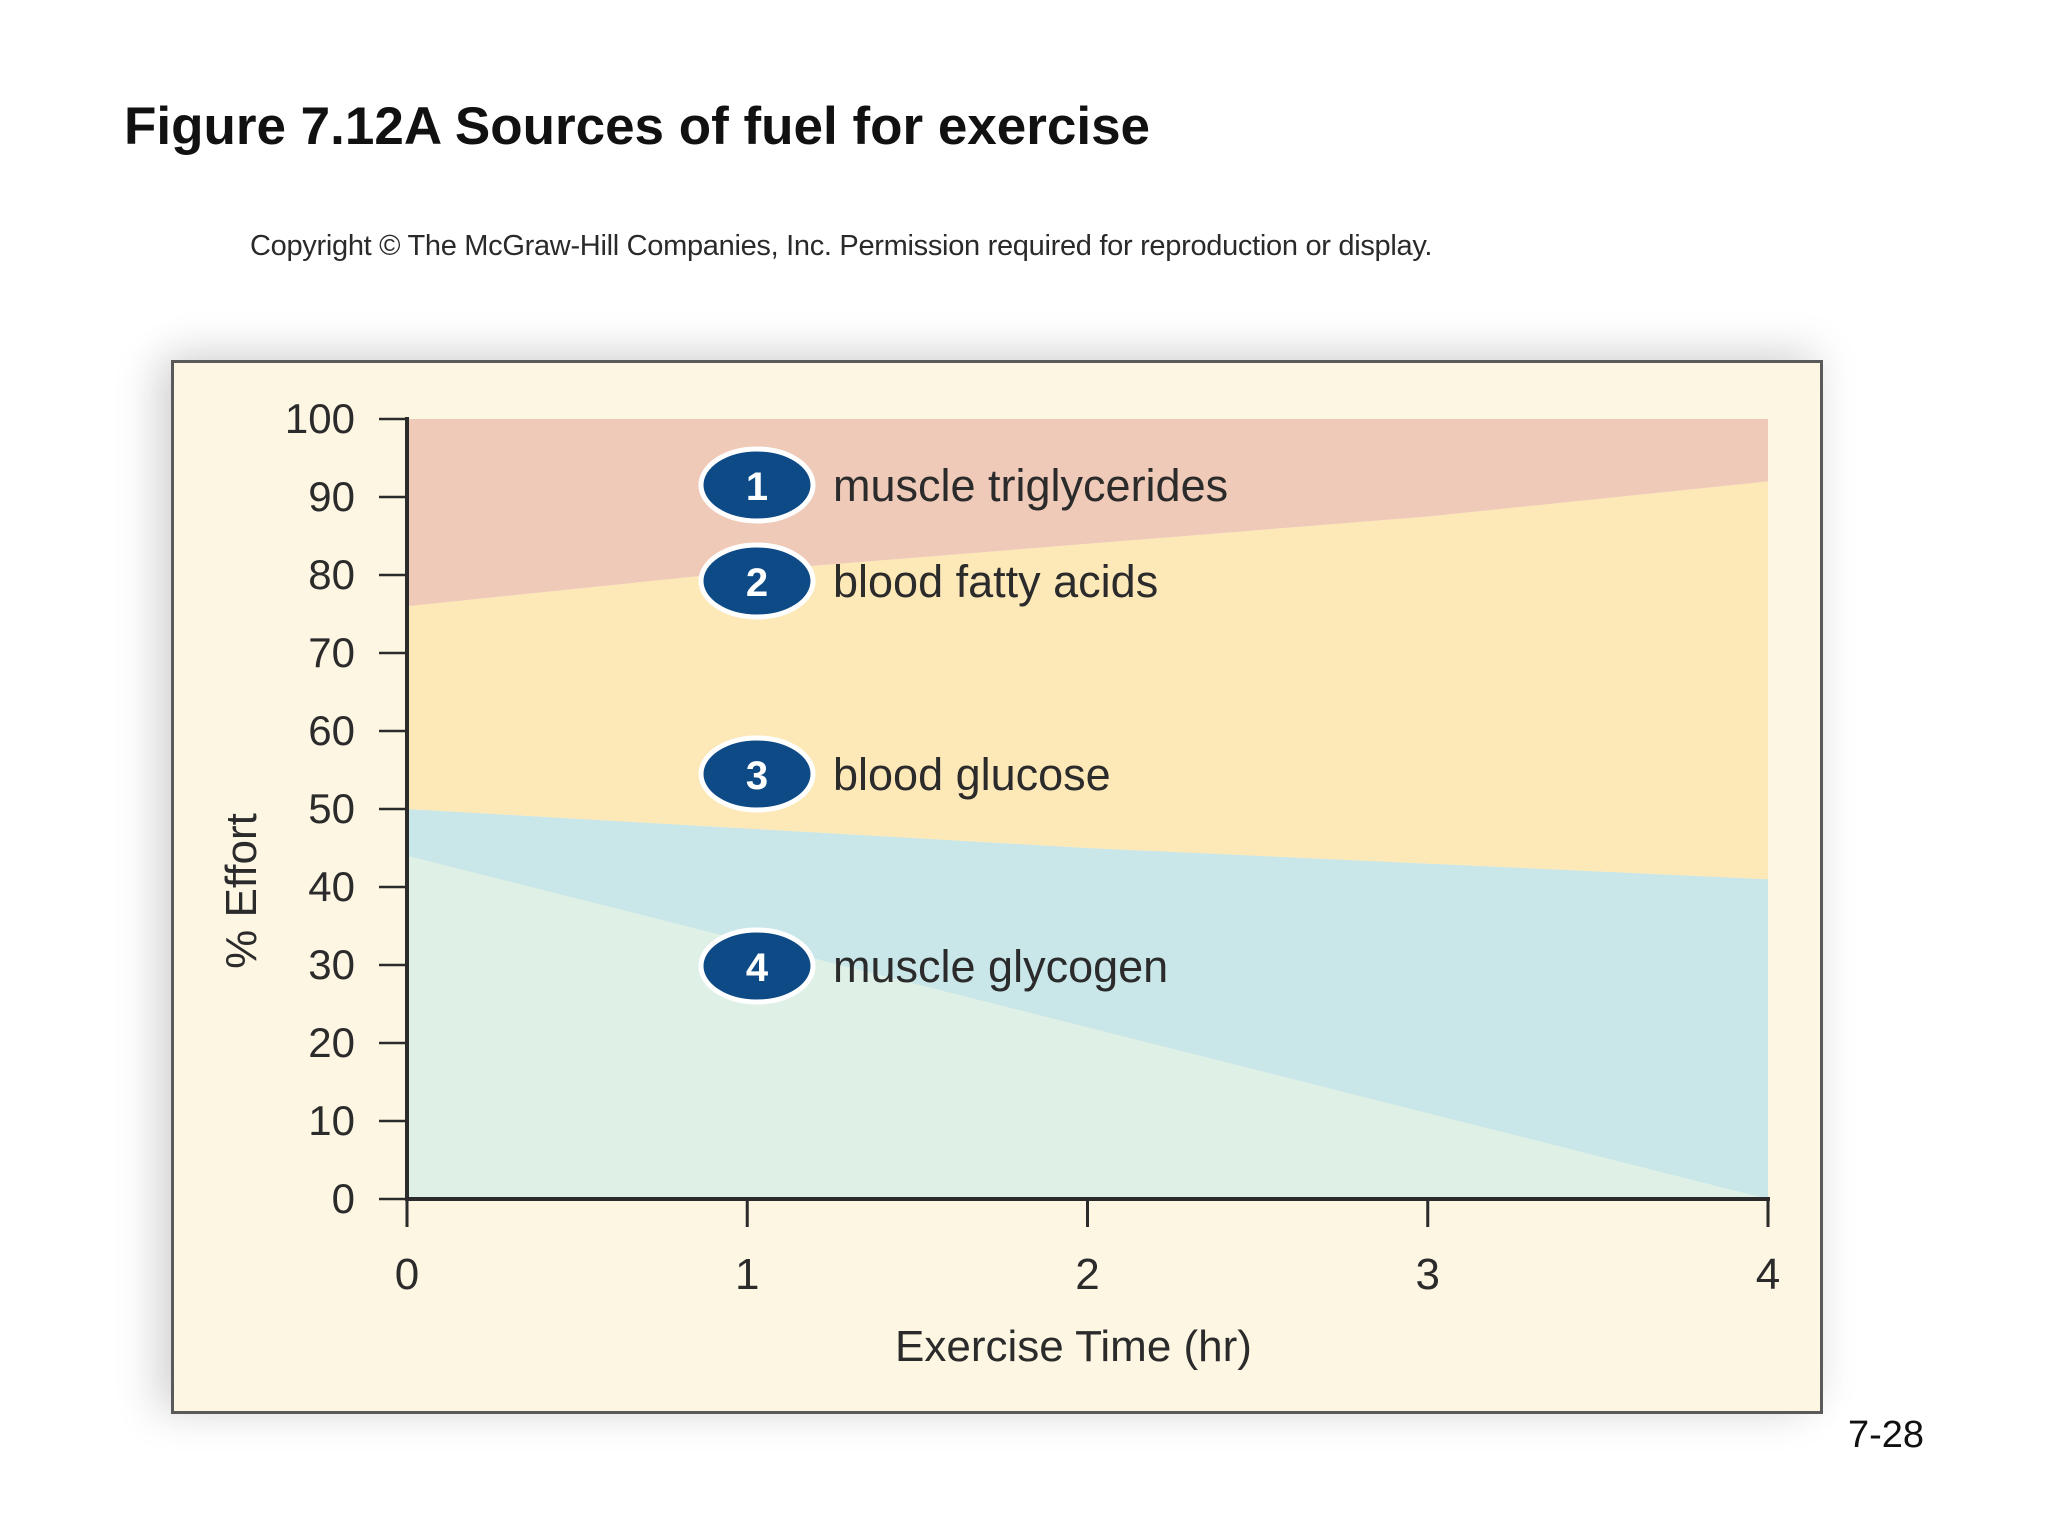 The width and height of the screenshot is (2048, 1536). Describe the element at coordinates (1768, 1274) in the screenshot. I see `x-tick-label: 4` at that location.